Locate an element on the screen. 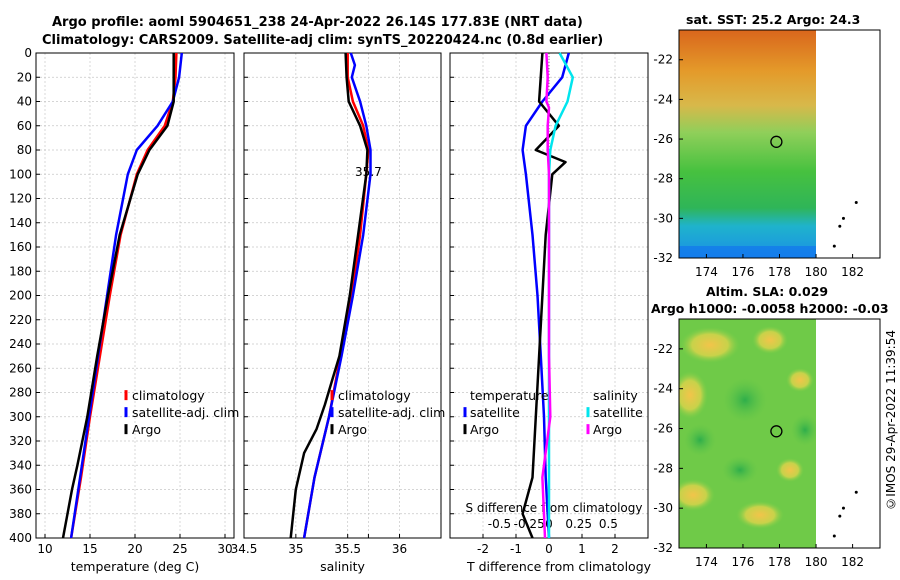 The width and height of the screenshot is (900, 580). map-sla: 174 176 178 180 182 -22 -24 -26 -28 -30 -32 is located at coordinates (767, 443).